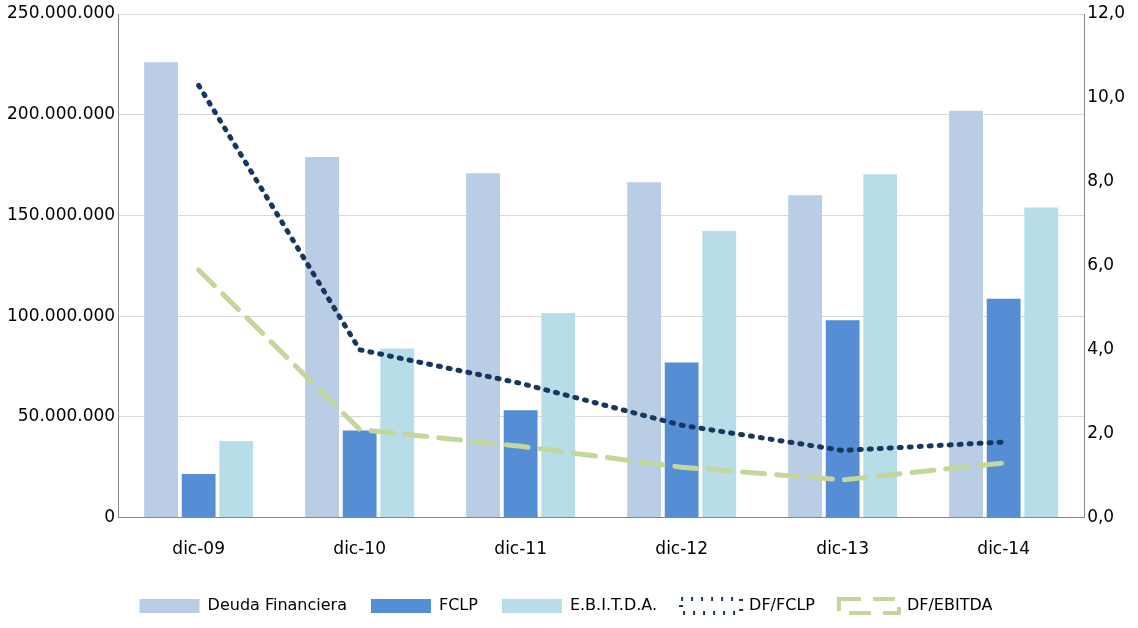  Describe the element at coordinates (681, 548) in the screenshot. I see `x-tick-label: dic-12` at that location.